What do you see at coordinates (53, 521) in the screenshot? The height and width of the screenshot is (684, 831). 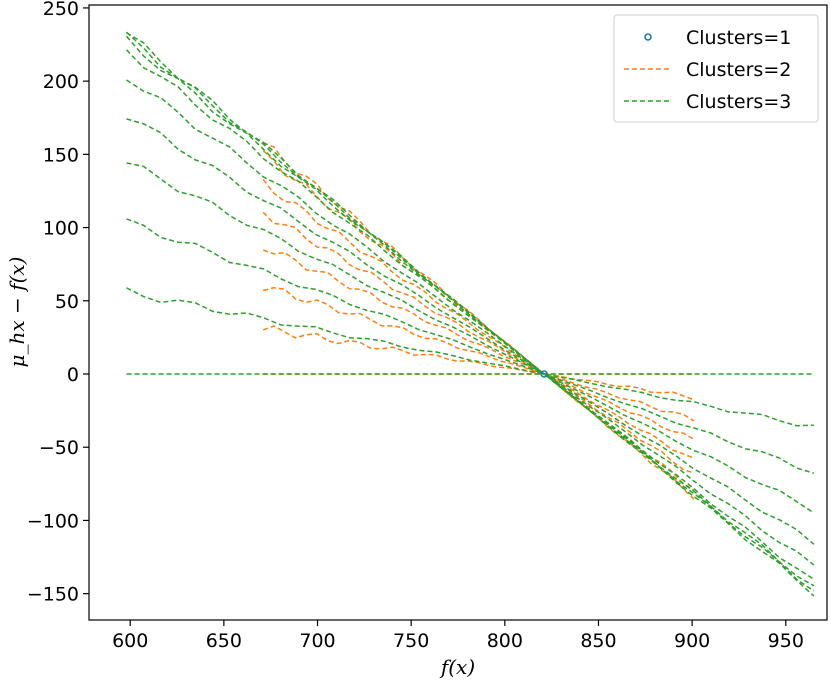 I see `y-tick-label: −100` at bounding box center [53, 521].